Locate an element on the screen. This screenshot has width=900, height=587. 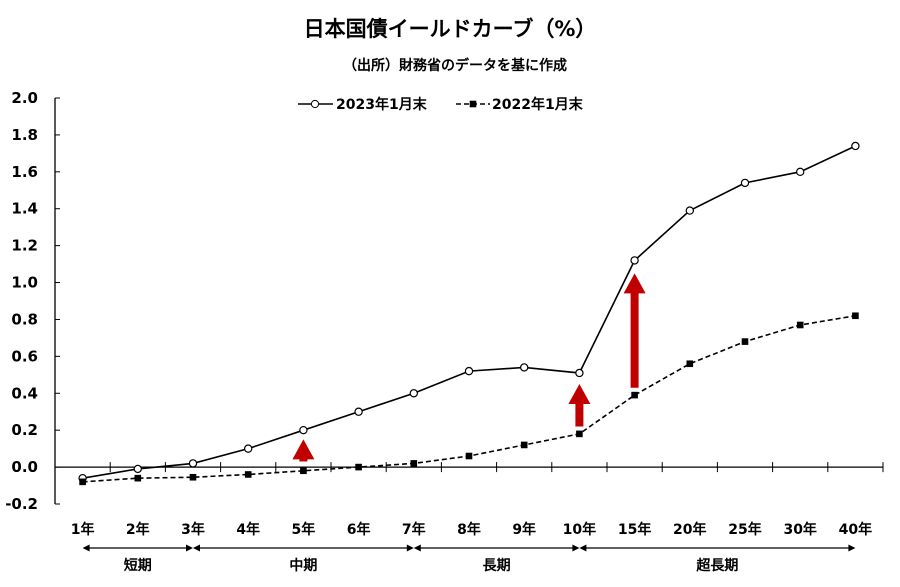
x-tick-label: 40年 is located at coordinates (855, 529).